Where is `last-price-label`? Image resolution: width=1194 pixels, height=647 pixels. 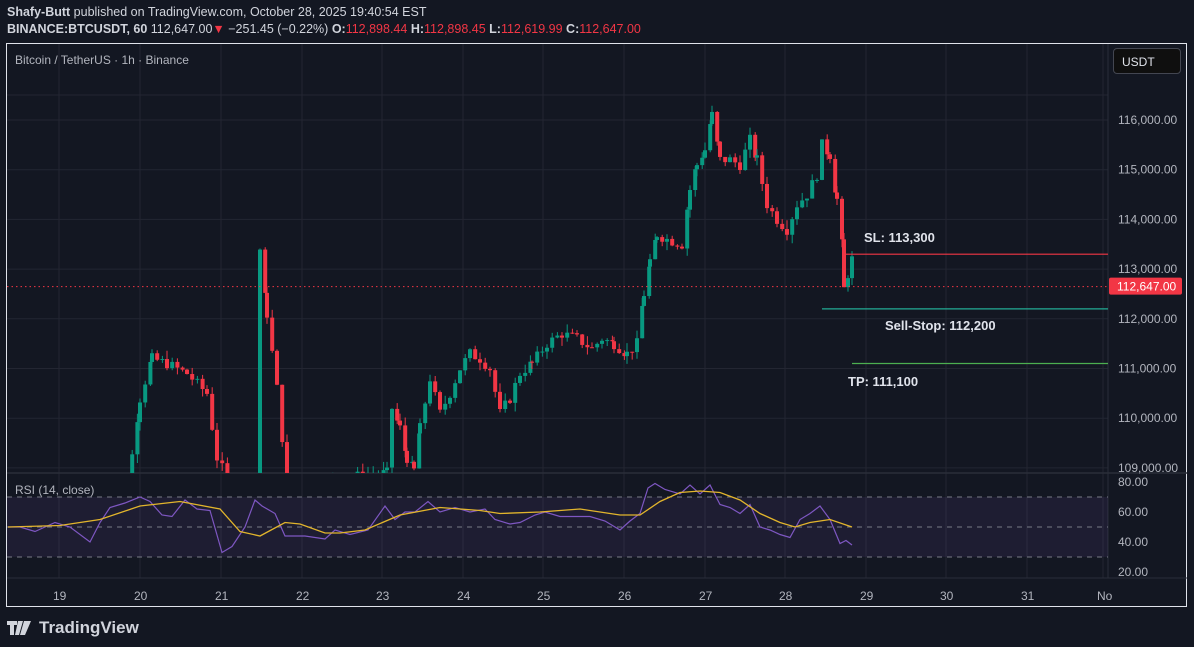
last-price-label is located at coordinates (1145, 286).